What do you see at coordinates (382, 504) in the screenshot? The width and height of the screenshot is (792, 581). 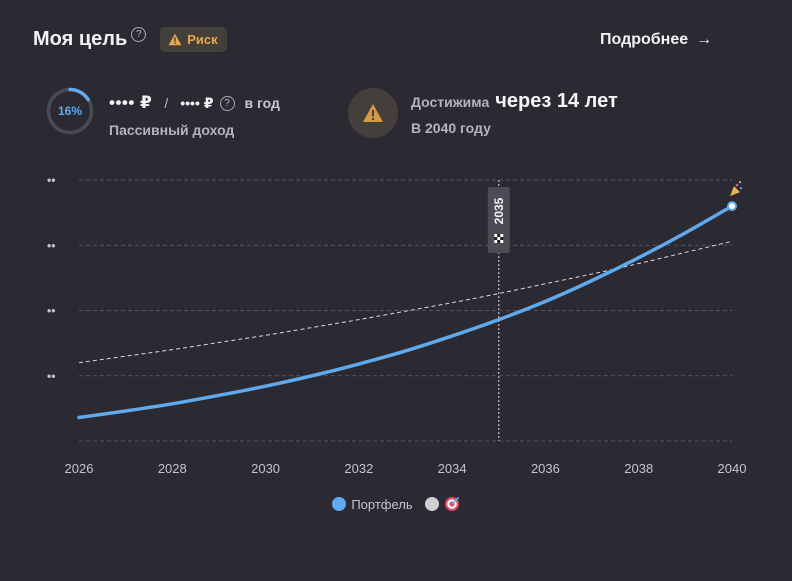 I see `legend-portfolio-label: Портфель` at bounding box center [382, 504].